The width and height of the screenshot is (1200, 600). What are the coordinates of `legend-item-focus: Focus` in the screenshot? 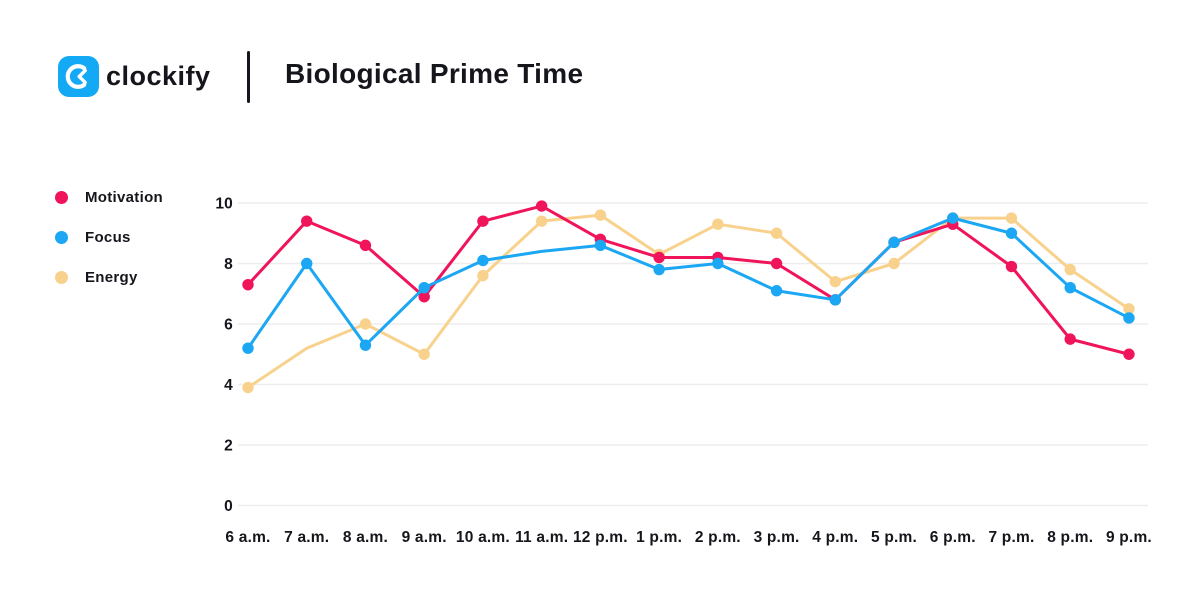 It's located at (109, 237).